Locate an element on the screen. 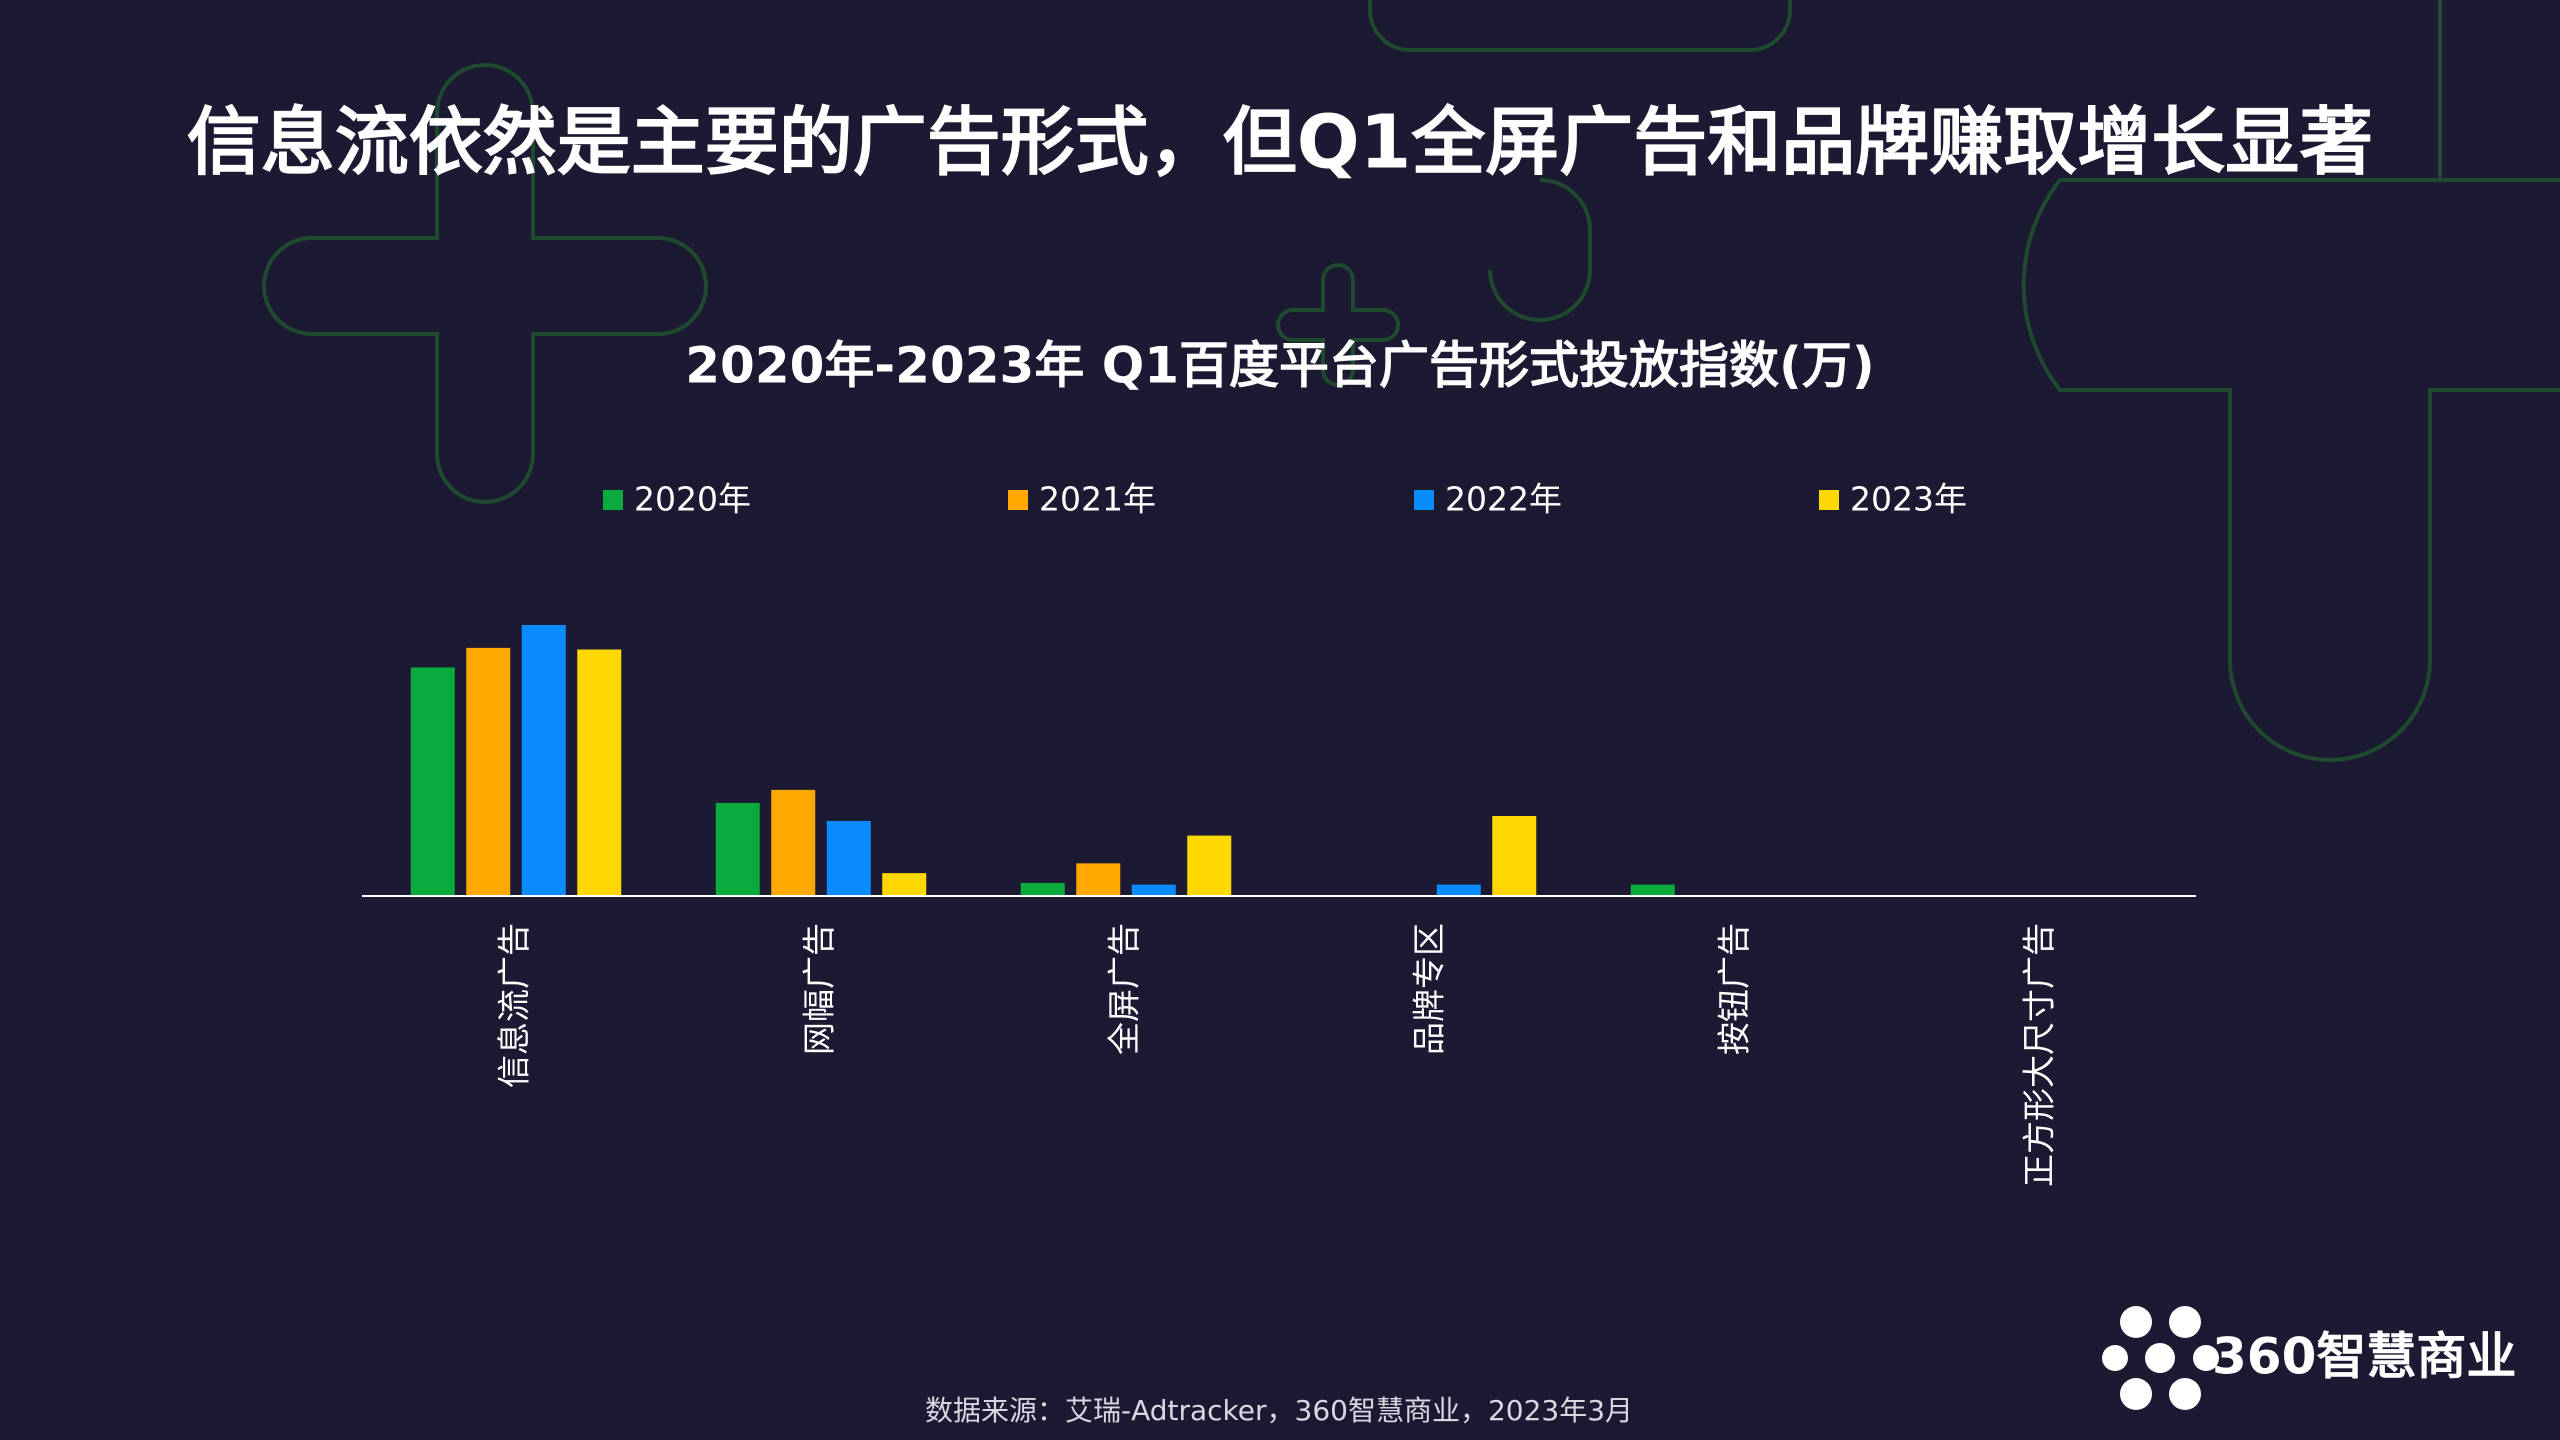 Image resolution: width=2560 pixels, height=1440 pixels. x-tick-label: 按钮广告 is located at coordinates (1734, 989).